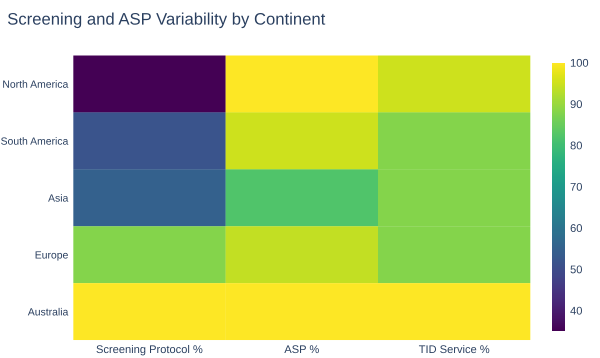  I want to click on y-tick-label: Europe, so click(52, 256).